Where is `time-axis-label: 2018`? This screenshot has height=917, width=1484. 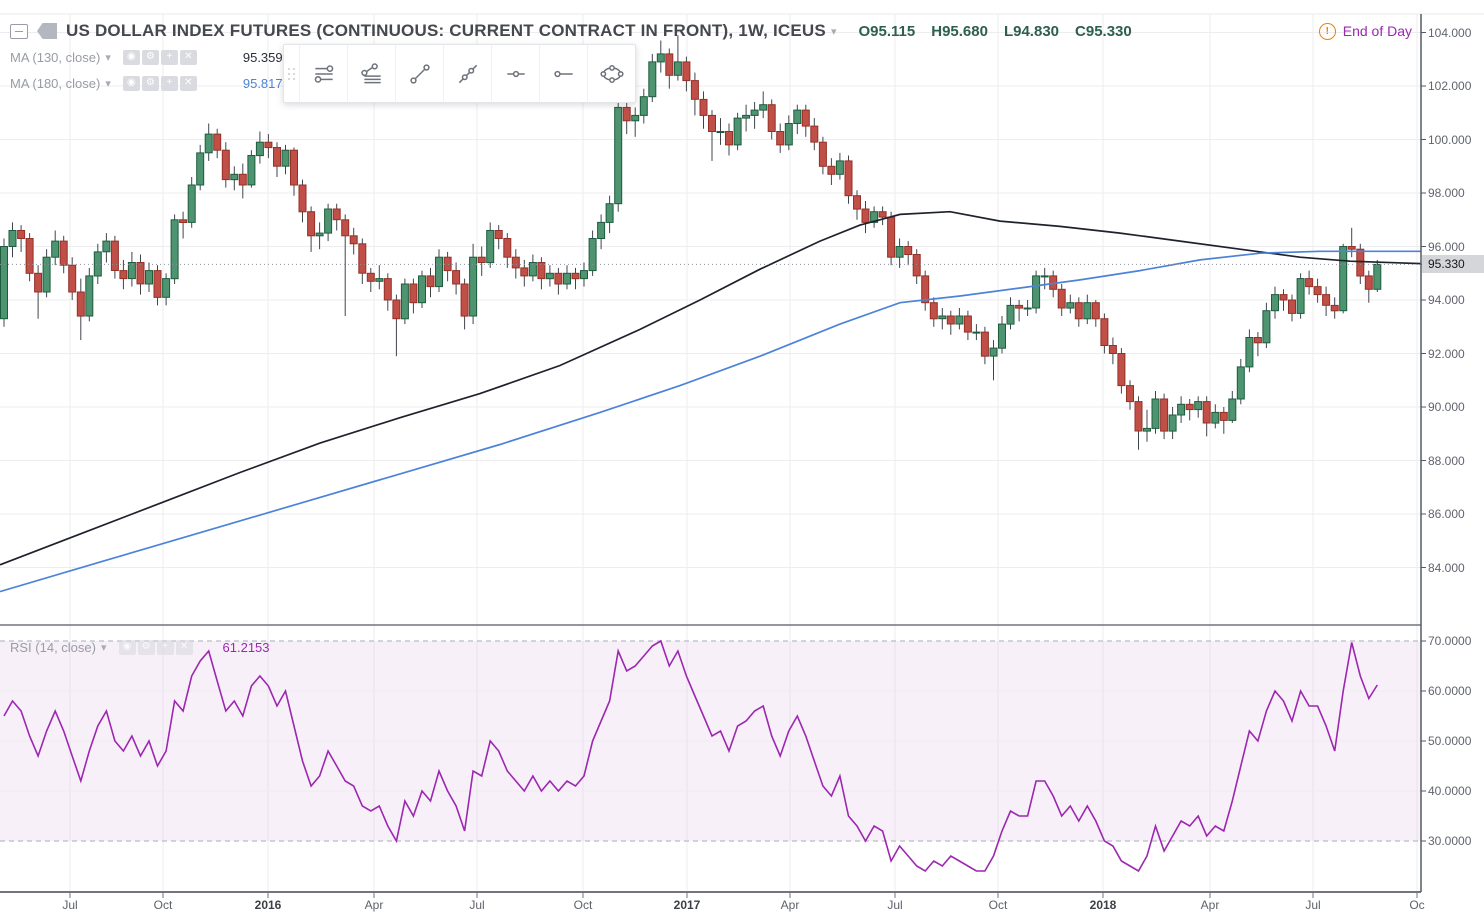
time-axis-label: 2018 is located at coordinates (1103, 905).